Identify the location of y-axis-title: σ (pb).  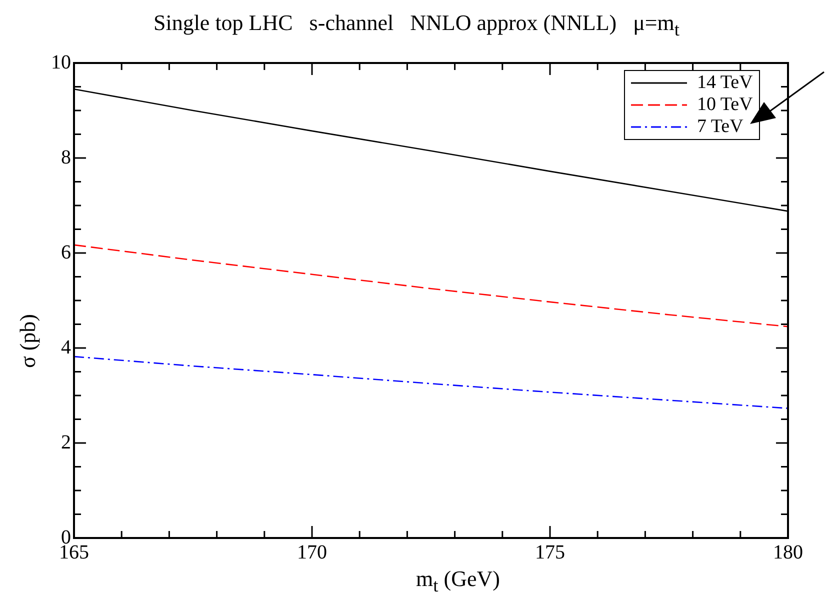
(28, 341).